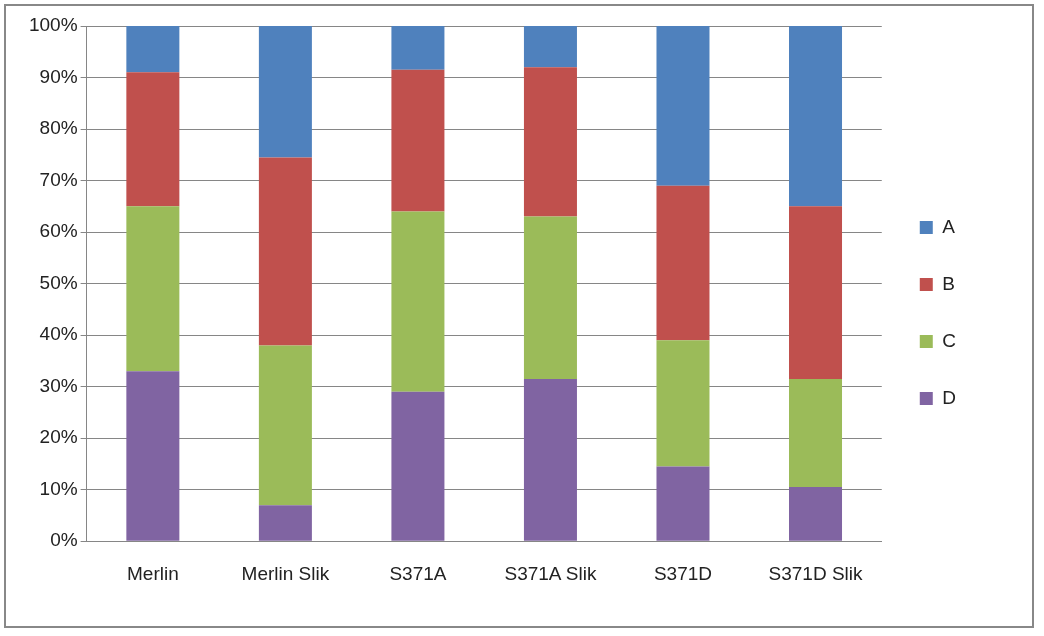  What do you see at coordinates (418, 573) in the screenshot?
I see `x-tick-label: S371A` at bounding box center [418, 573].